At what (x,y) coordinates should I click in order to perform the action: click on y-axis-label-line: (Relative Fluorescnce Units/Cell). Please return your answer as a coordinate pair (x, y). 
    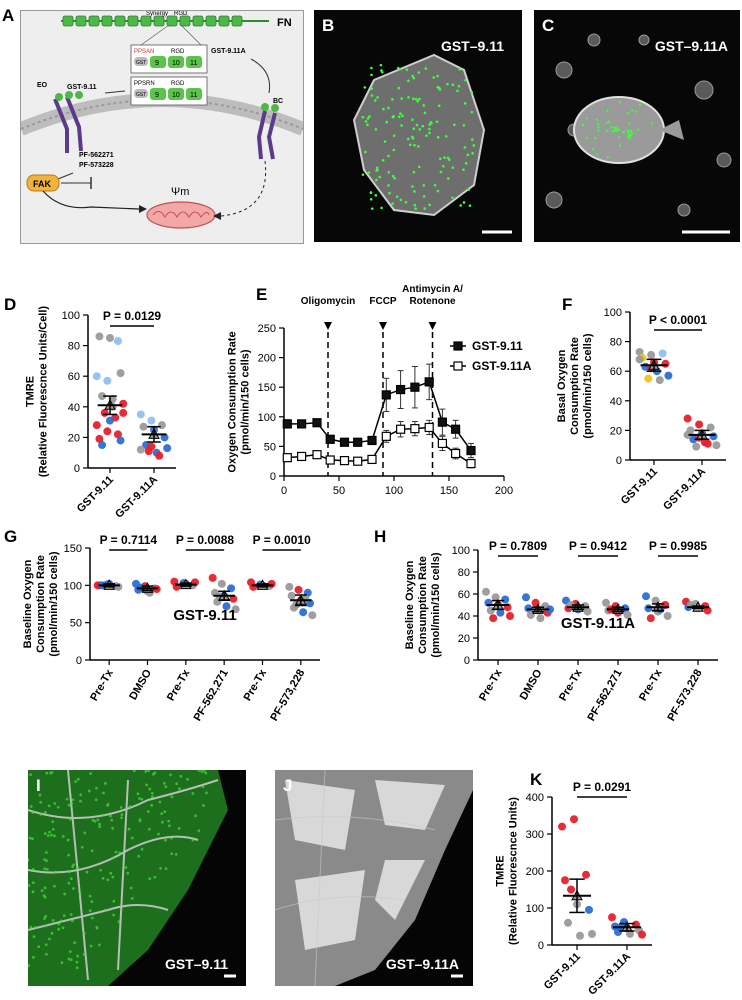
    Looking at the image, I should click on (44, 391).